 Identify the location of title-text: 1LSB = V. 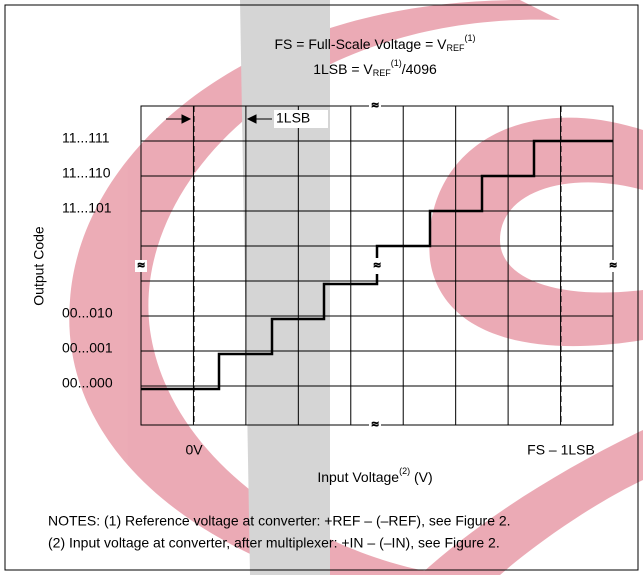
(343, 69).